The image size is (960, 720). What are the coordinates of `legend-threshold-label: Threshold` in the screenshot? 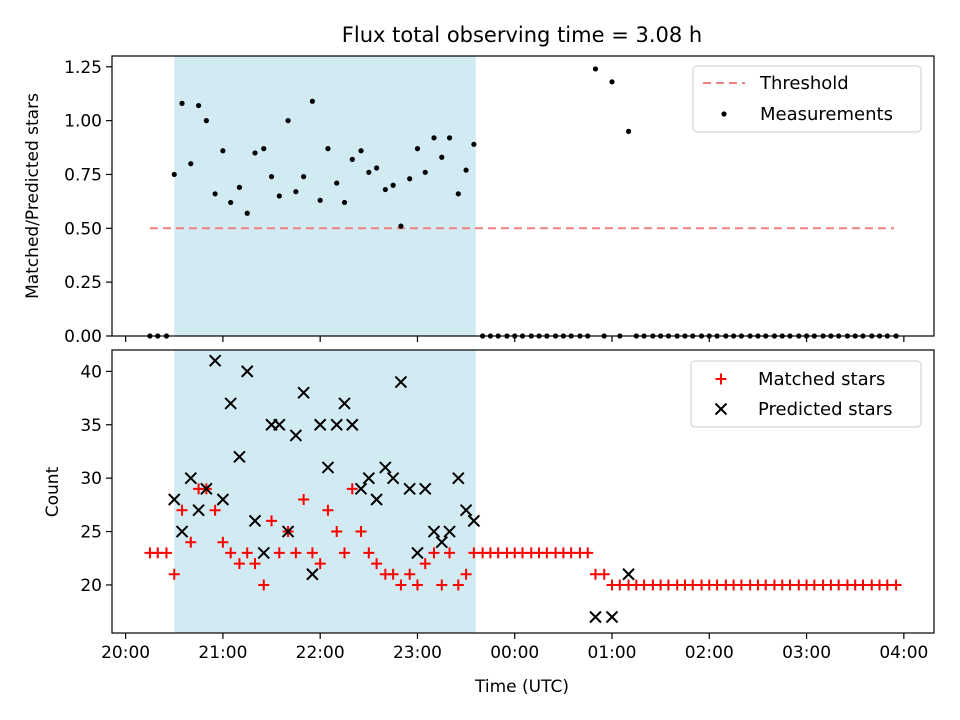 It's located at (804, 83).